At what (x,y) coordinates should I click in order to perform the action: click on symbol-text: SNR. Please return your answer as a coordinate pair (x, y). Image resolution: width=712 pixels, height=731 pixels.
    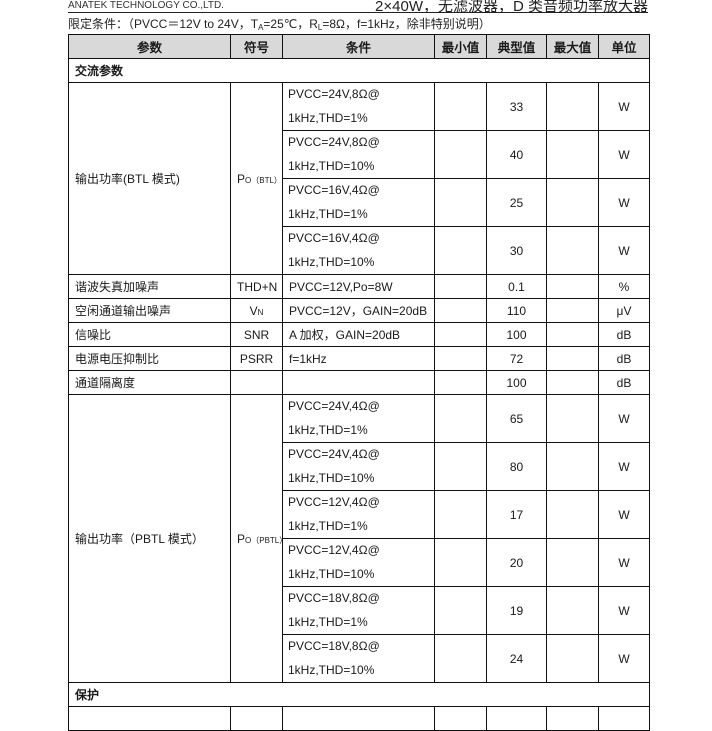
    Looking at the image, I should click on (256, 334).